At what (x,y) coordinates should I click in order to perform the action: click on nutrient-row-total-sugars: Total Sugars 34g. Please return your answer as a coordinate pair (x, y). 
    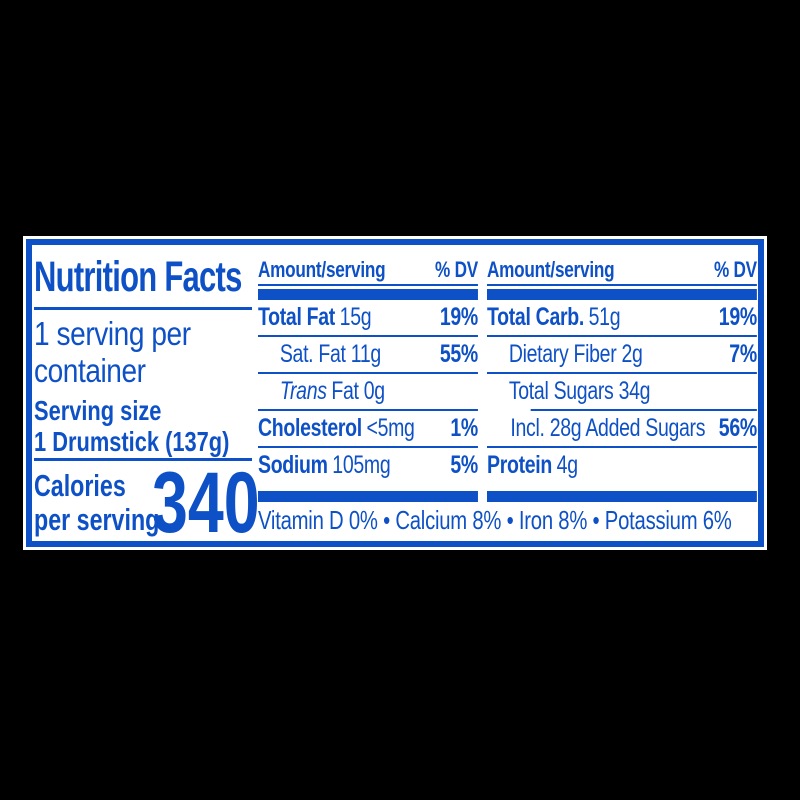
    Looking at the image, I should click on (579, 391).